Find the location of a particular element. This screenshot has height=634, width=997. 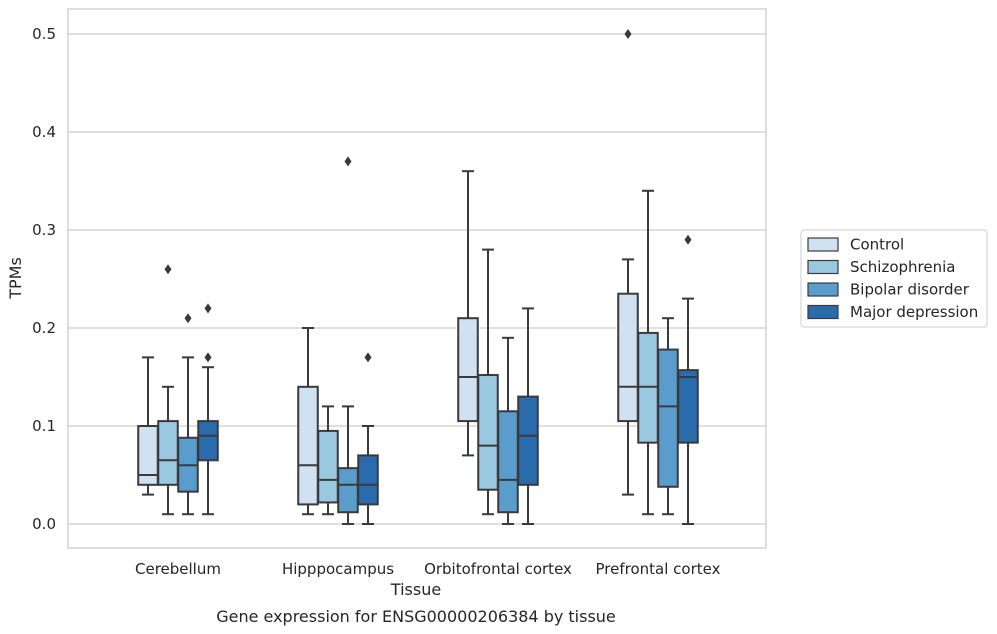

y-axis-label: TPMs is located at coordinates (15, 278).